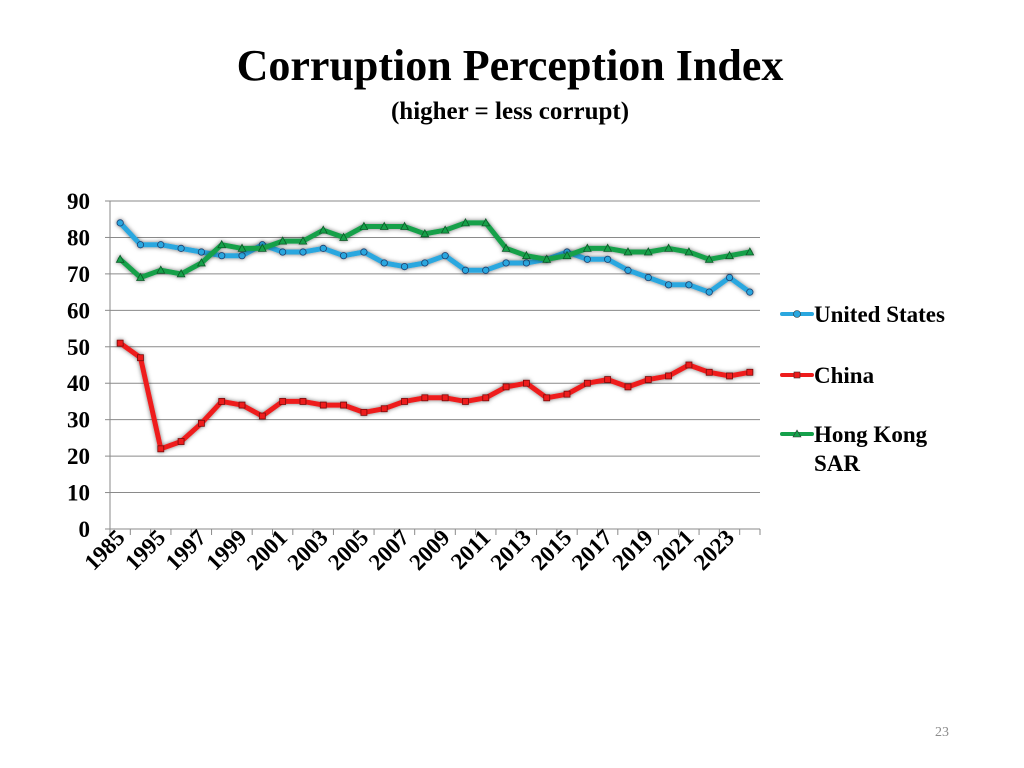 The image size is (1024, 768). I want to click on x-tick-label: 1995, so click(145, 550).